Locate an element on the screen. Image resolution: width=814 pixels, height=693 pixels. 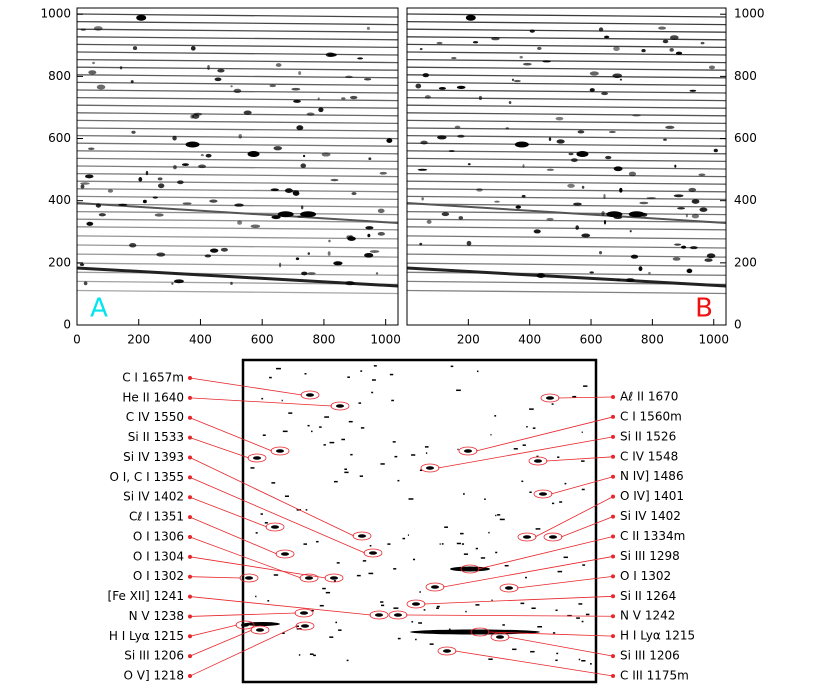
y-tick-label: 800 is located at coordinates (745, 76).